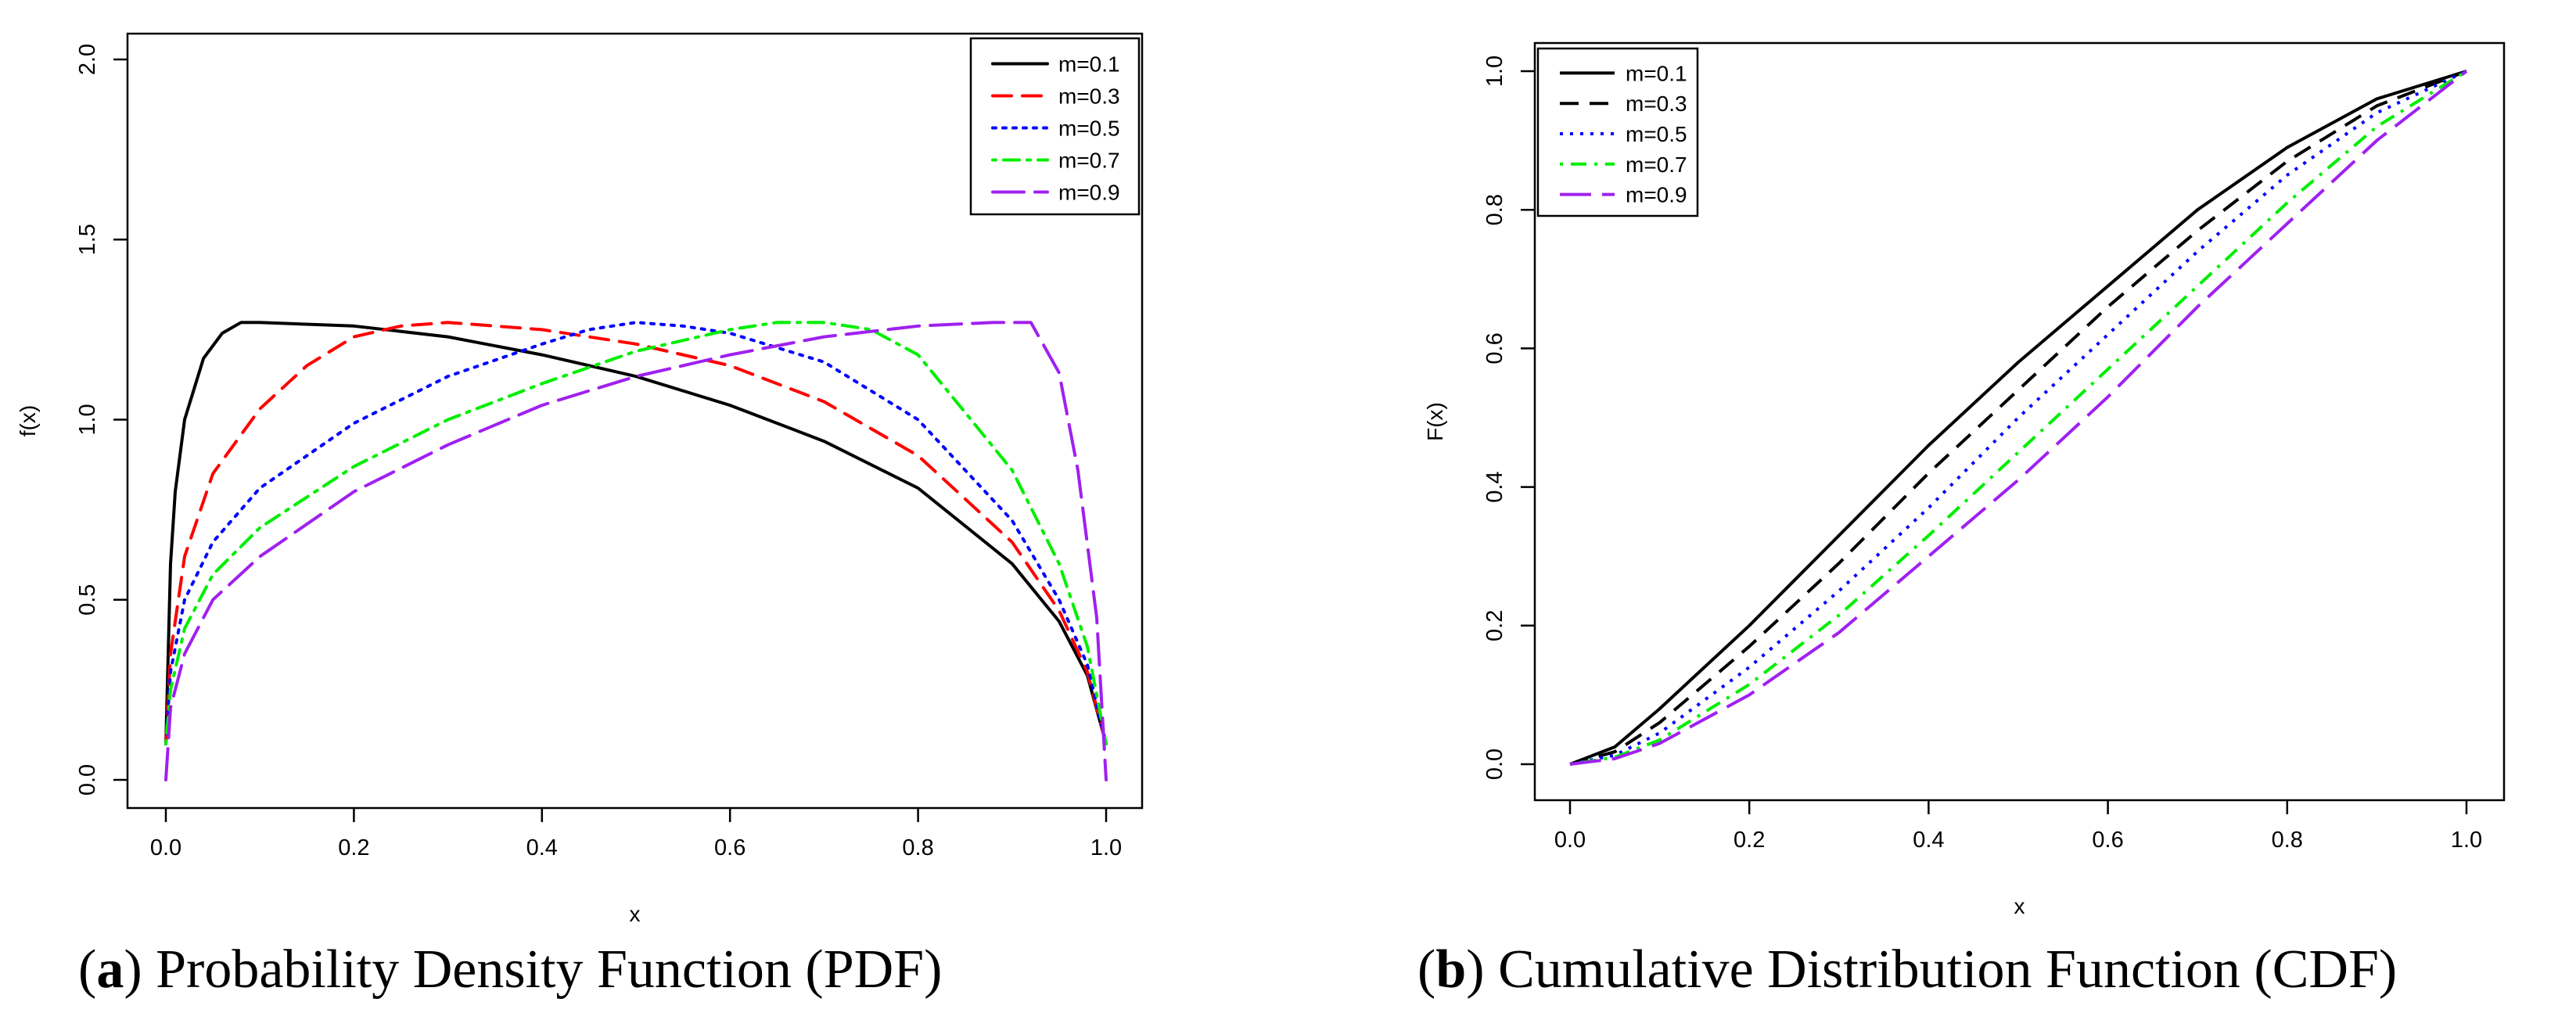 Image resolution: width=2576 pixels, height=1020 pixels. Describe the element at coordinates (918, 848) in the screenshot. I see `pdf-x-tick-label: 0.8` at that location.